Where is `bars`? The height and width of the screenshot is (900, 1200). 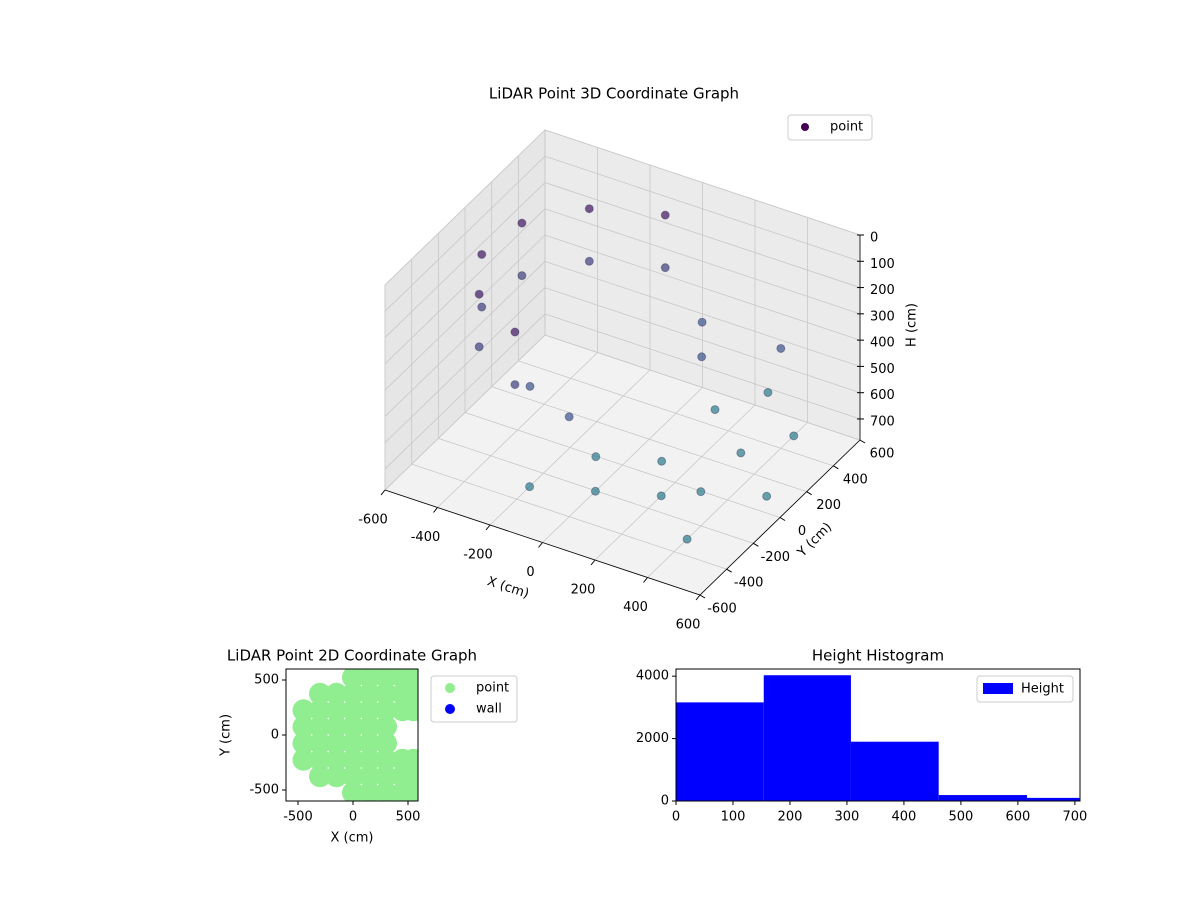
bars is located at coordinates (878, 738).